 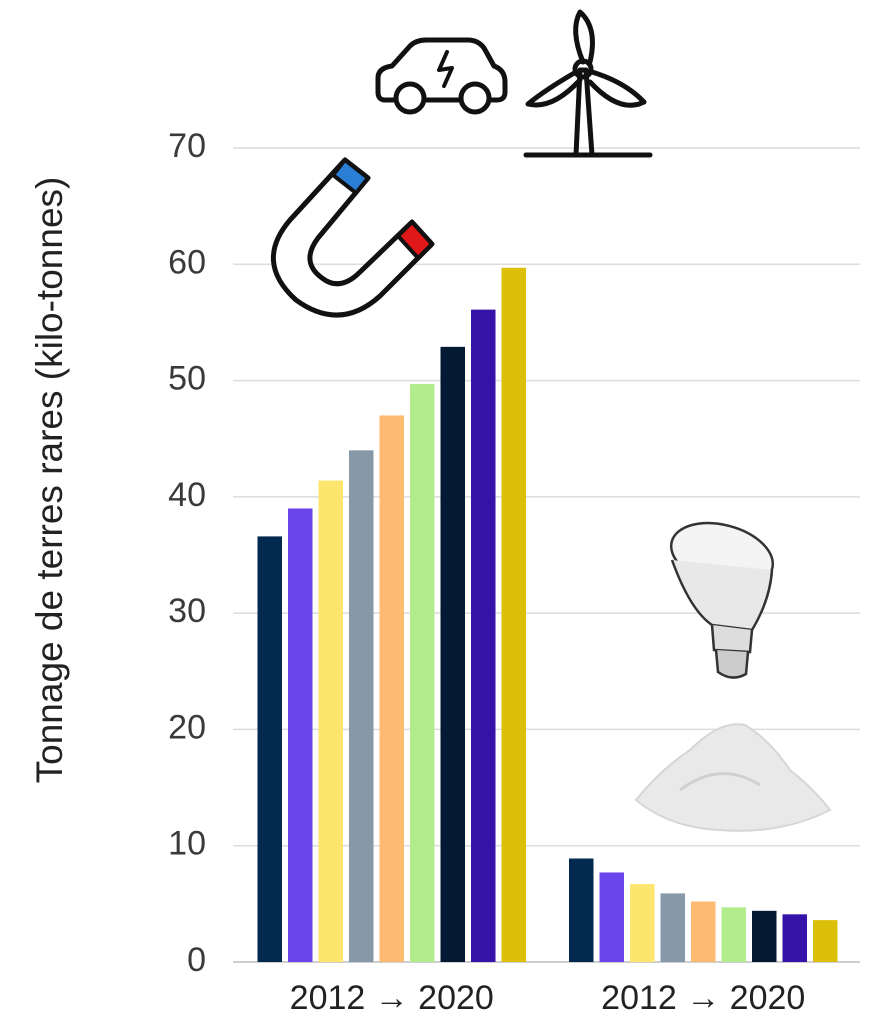 What do you see at coordinates (187, 379) in the screenshot?
I see `y-tick-label: 50` at bounding box center [187, 379].